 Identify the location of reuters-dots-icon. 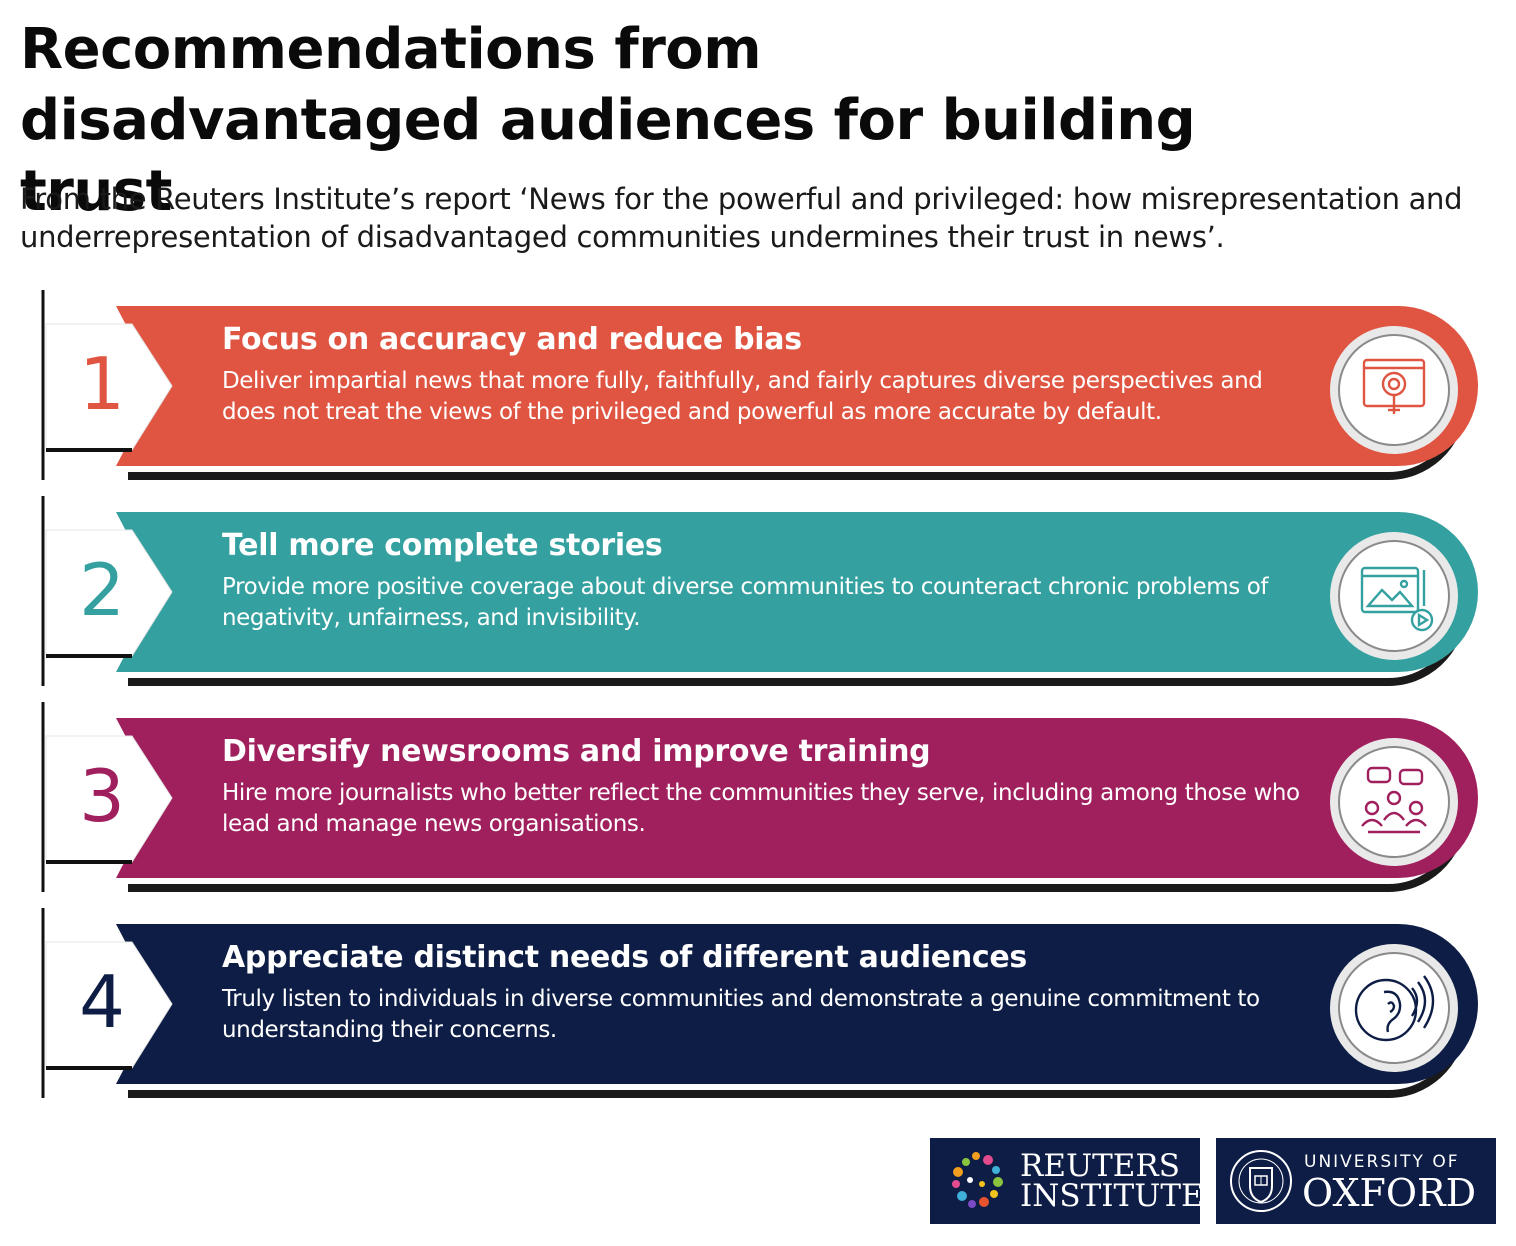
(977, 1181).